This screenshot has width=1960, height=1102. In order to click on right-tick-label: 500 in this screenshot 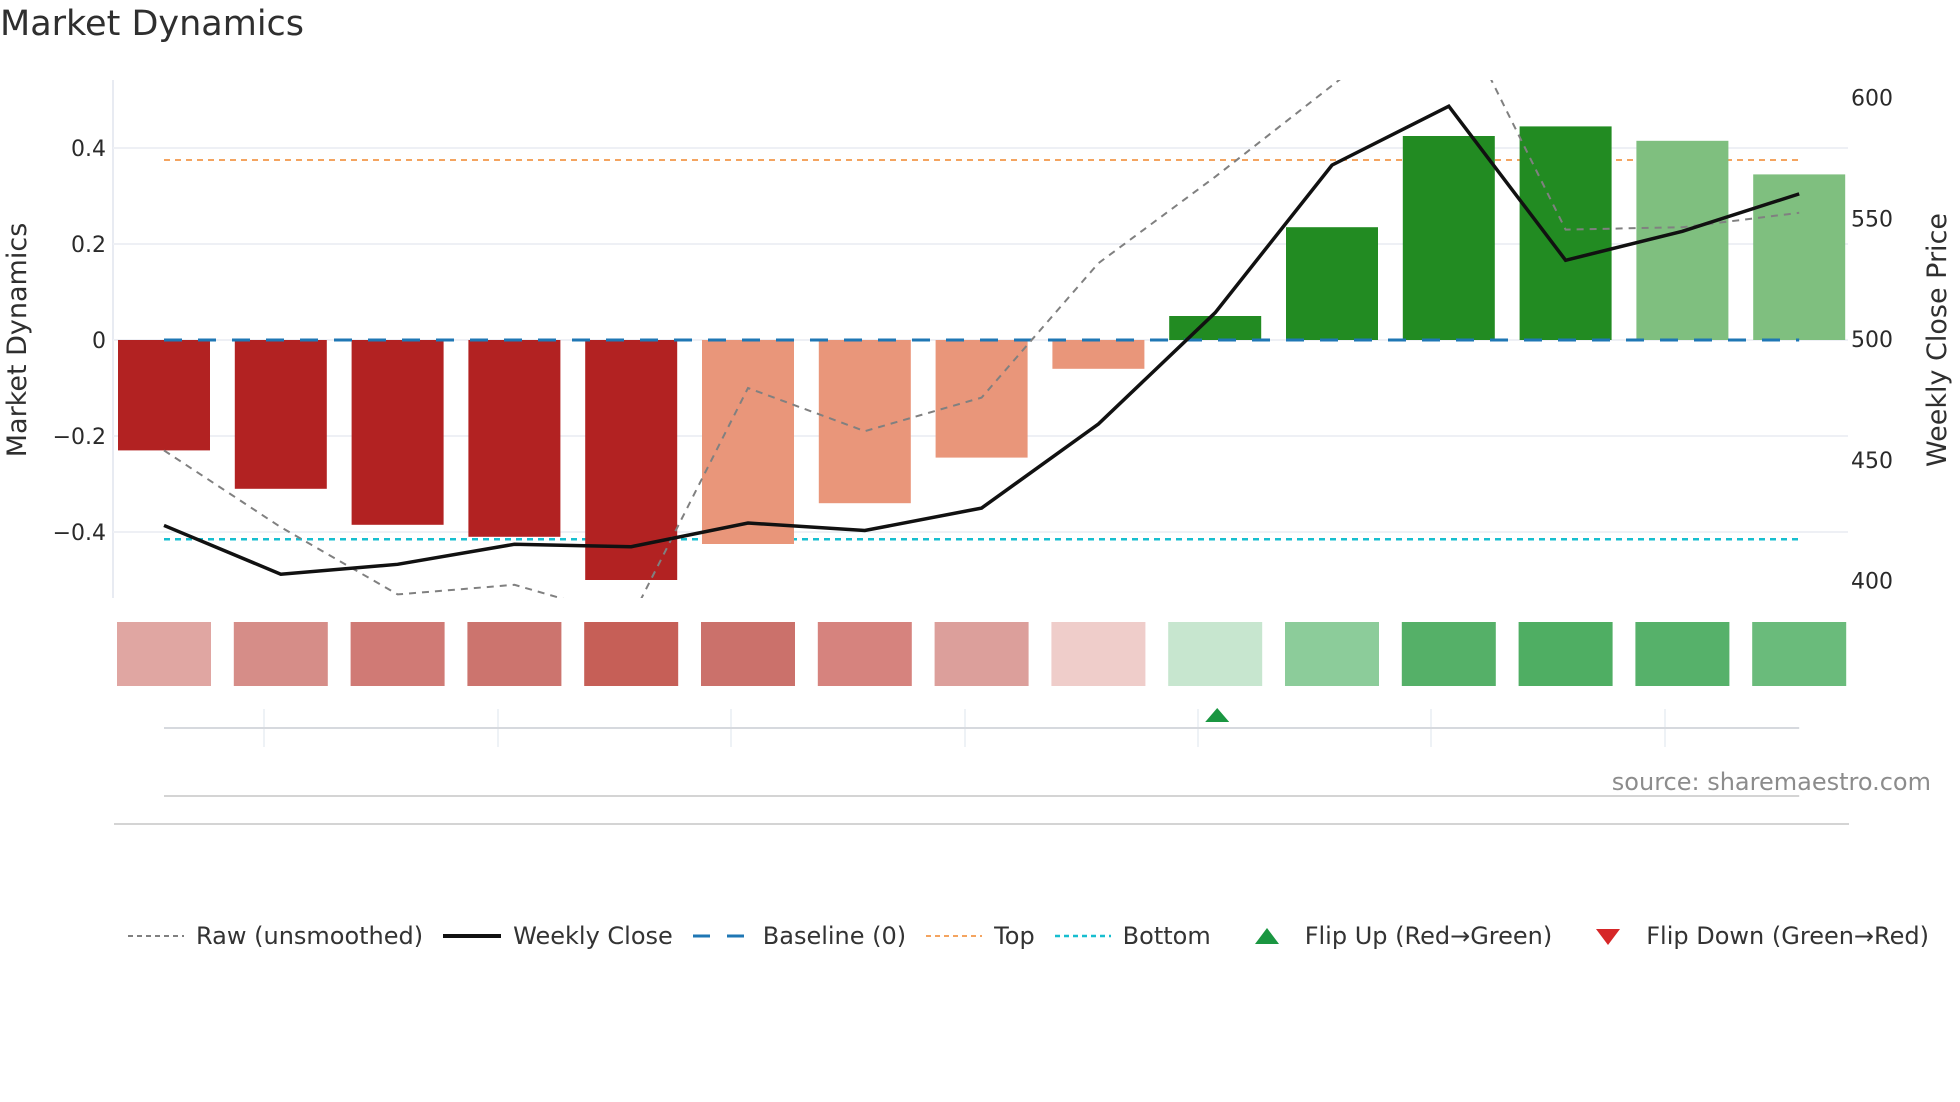, I will do `click(1872, 340)`.